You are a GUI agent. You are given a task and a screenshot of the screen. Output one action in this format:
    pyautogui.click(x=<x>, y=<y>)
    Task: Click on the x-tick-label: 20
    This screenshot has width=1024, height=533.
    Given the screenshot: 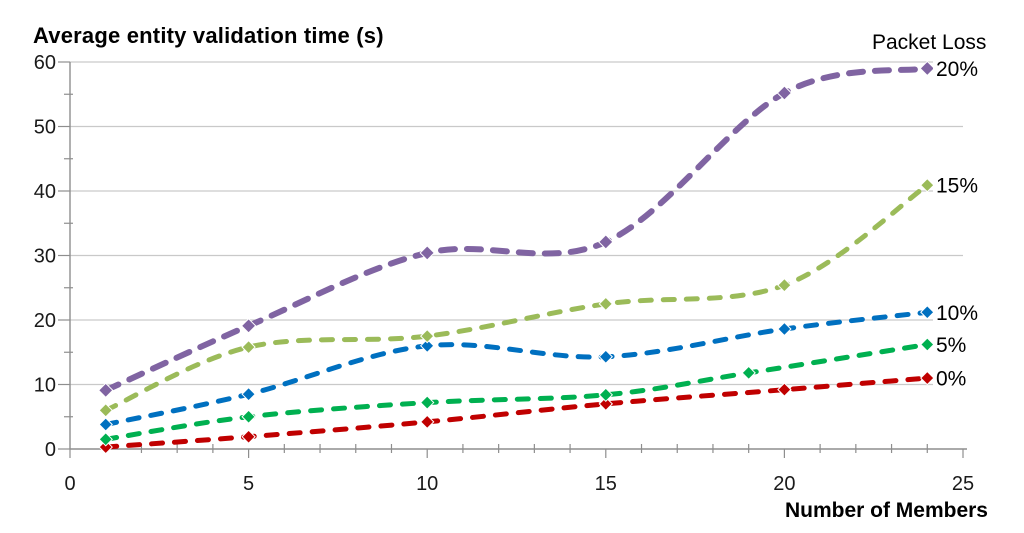 What is the action you would take?
    pyautogui.click(x=784, y=484)
    